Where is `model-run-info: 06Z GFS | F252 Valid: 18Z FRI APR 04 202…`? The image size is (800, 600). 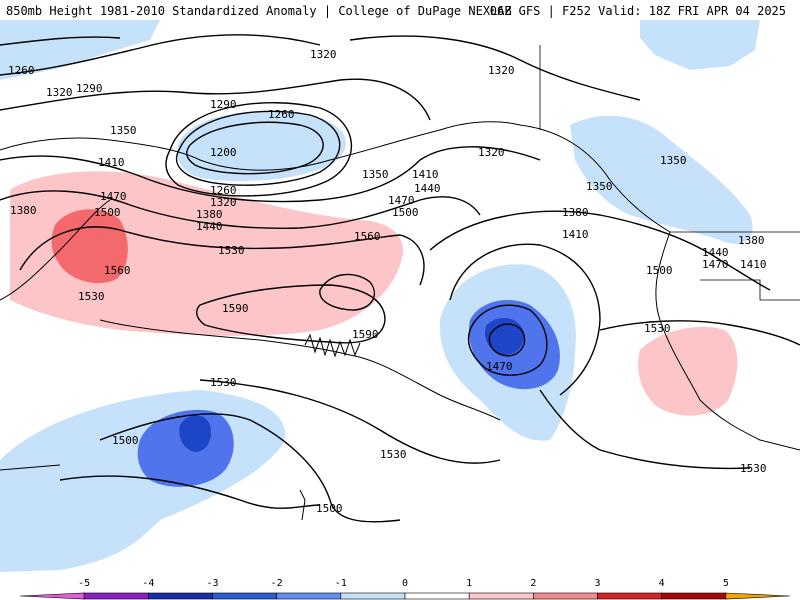
model-run-info: 06Z GFS | F252 Valid: 18Z FRI APR 04 202… is located at coordinates (637, 11).